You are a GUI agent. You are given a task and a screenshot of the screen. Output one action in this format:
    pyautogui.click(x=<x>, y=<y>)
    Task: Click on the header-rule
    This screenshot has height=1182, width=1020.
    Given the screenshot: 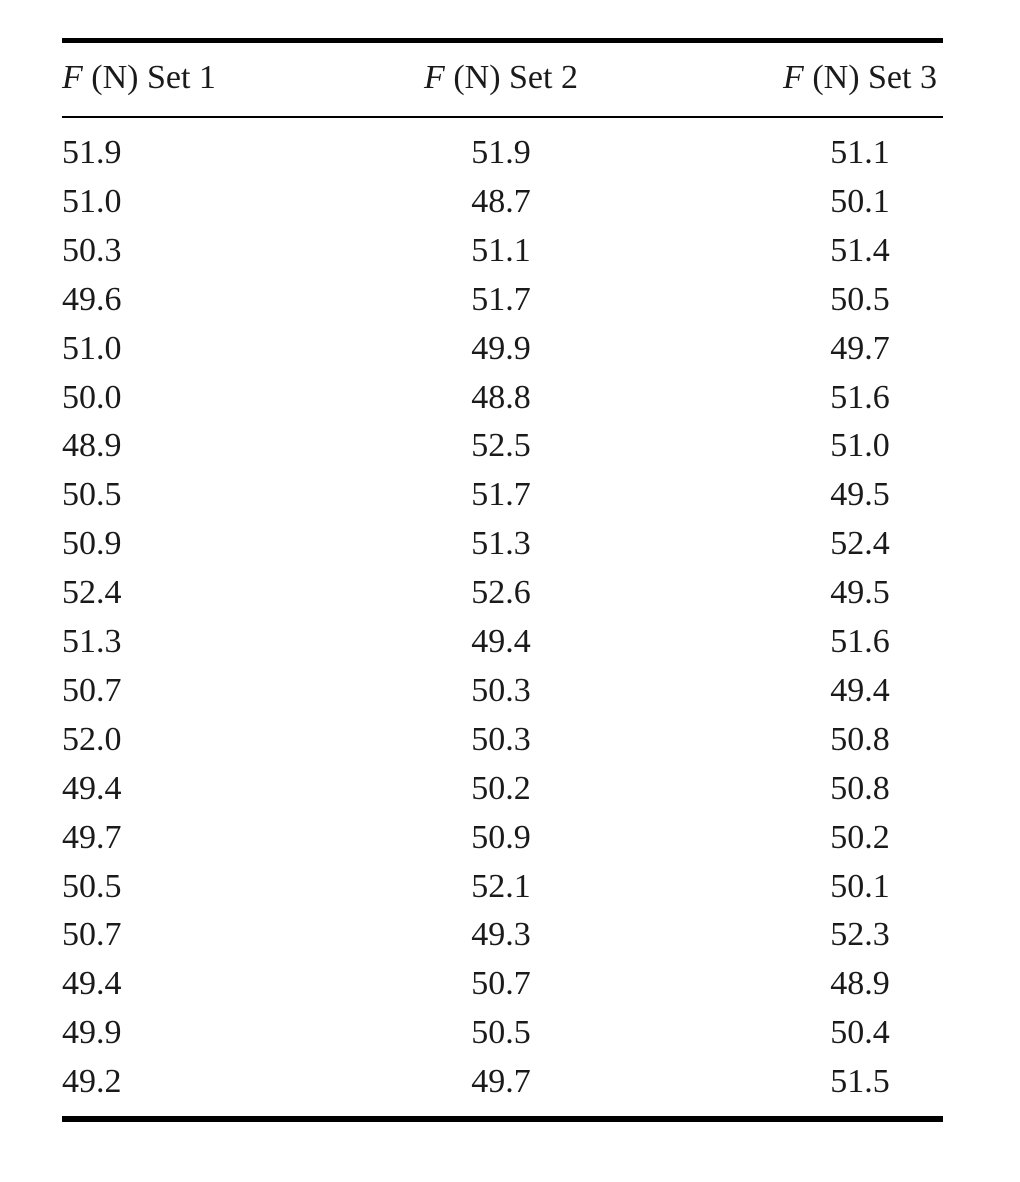 What is the action you would take?
    pyautogui.click(x=502, y=117)
    